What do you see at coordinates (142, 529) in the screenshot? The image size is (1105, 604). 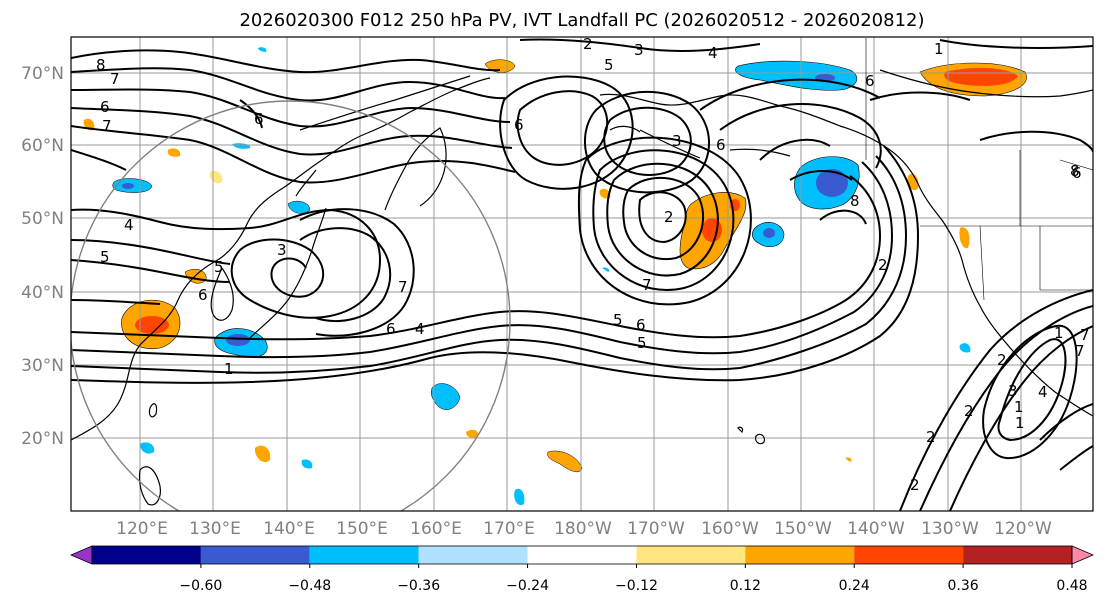 I see `longitude-label: 120°E` at bounding box center [142, 529].